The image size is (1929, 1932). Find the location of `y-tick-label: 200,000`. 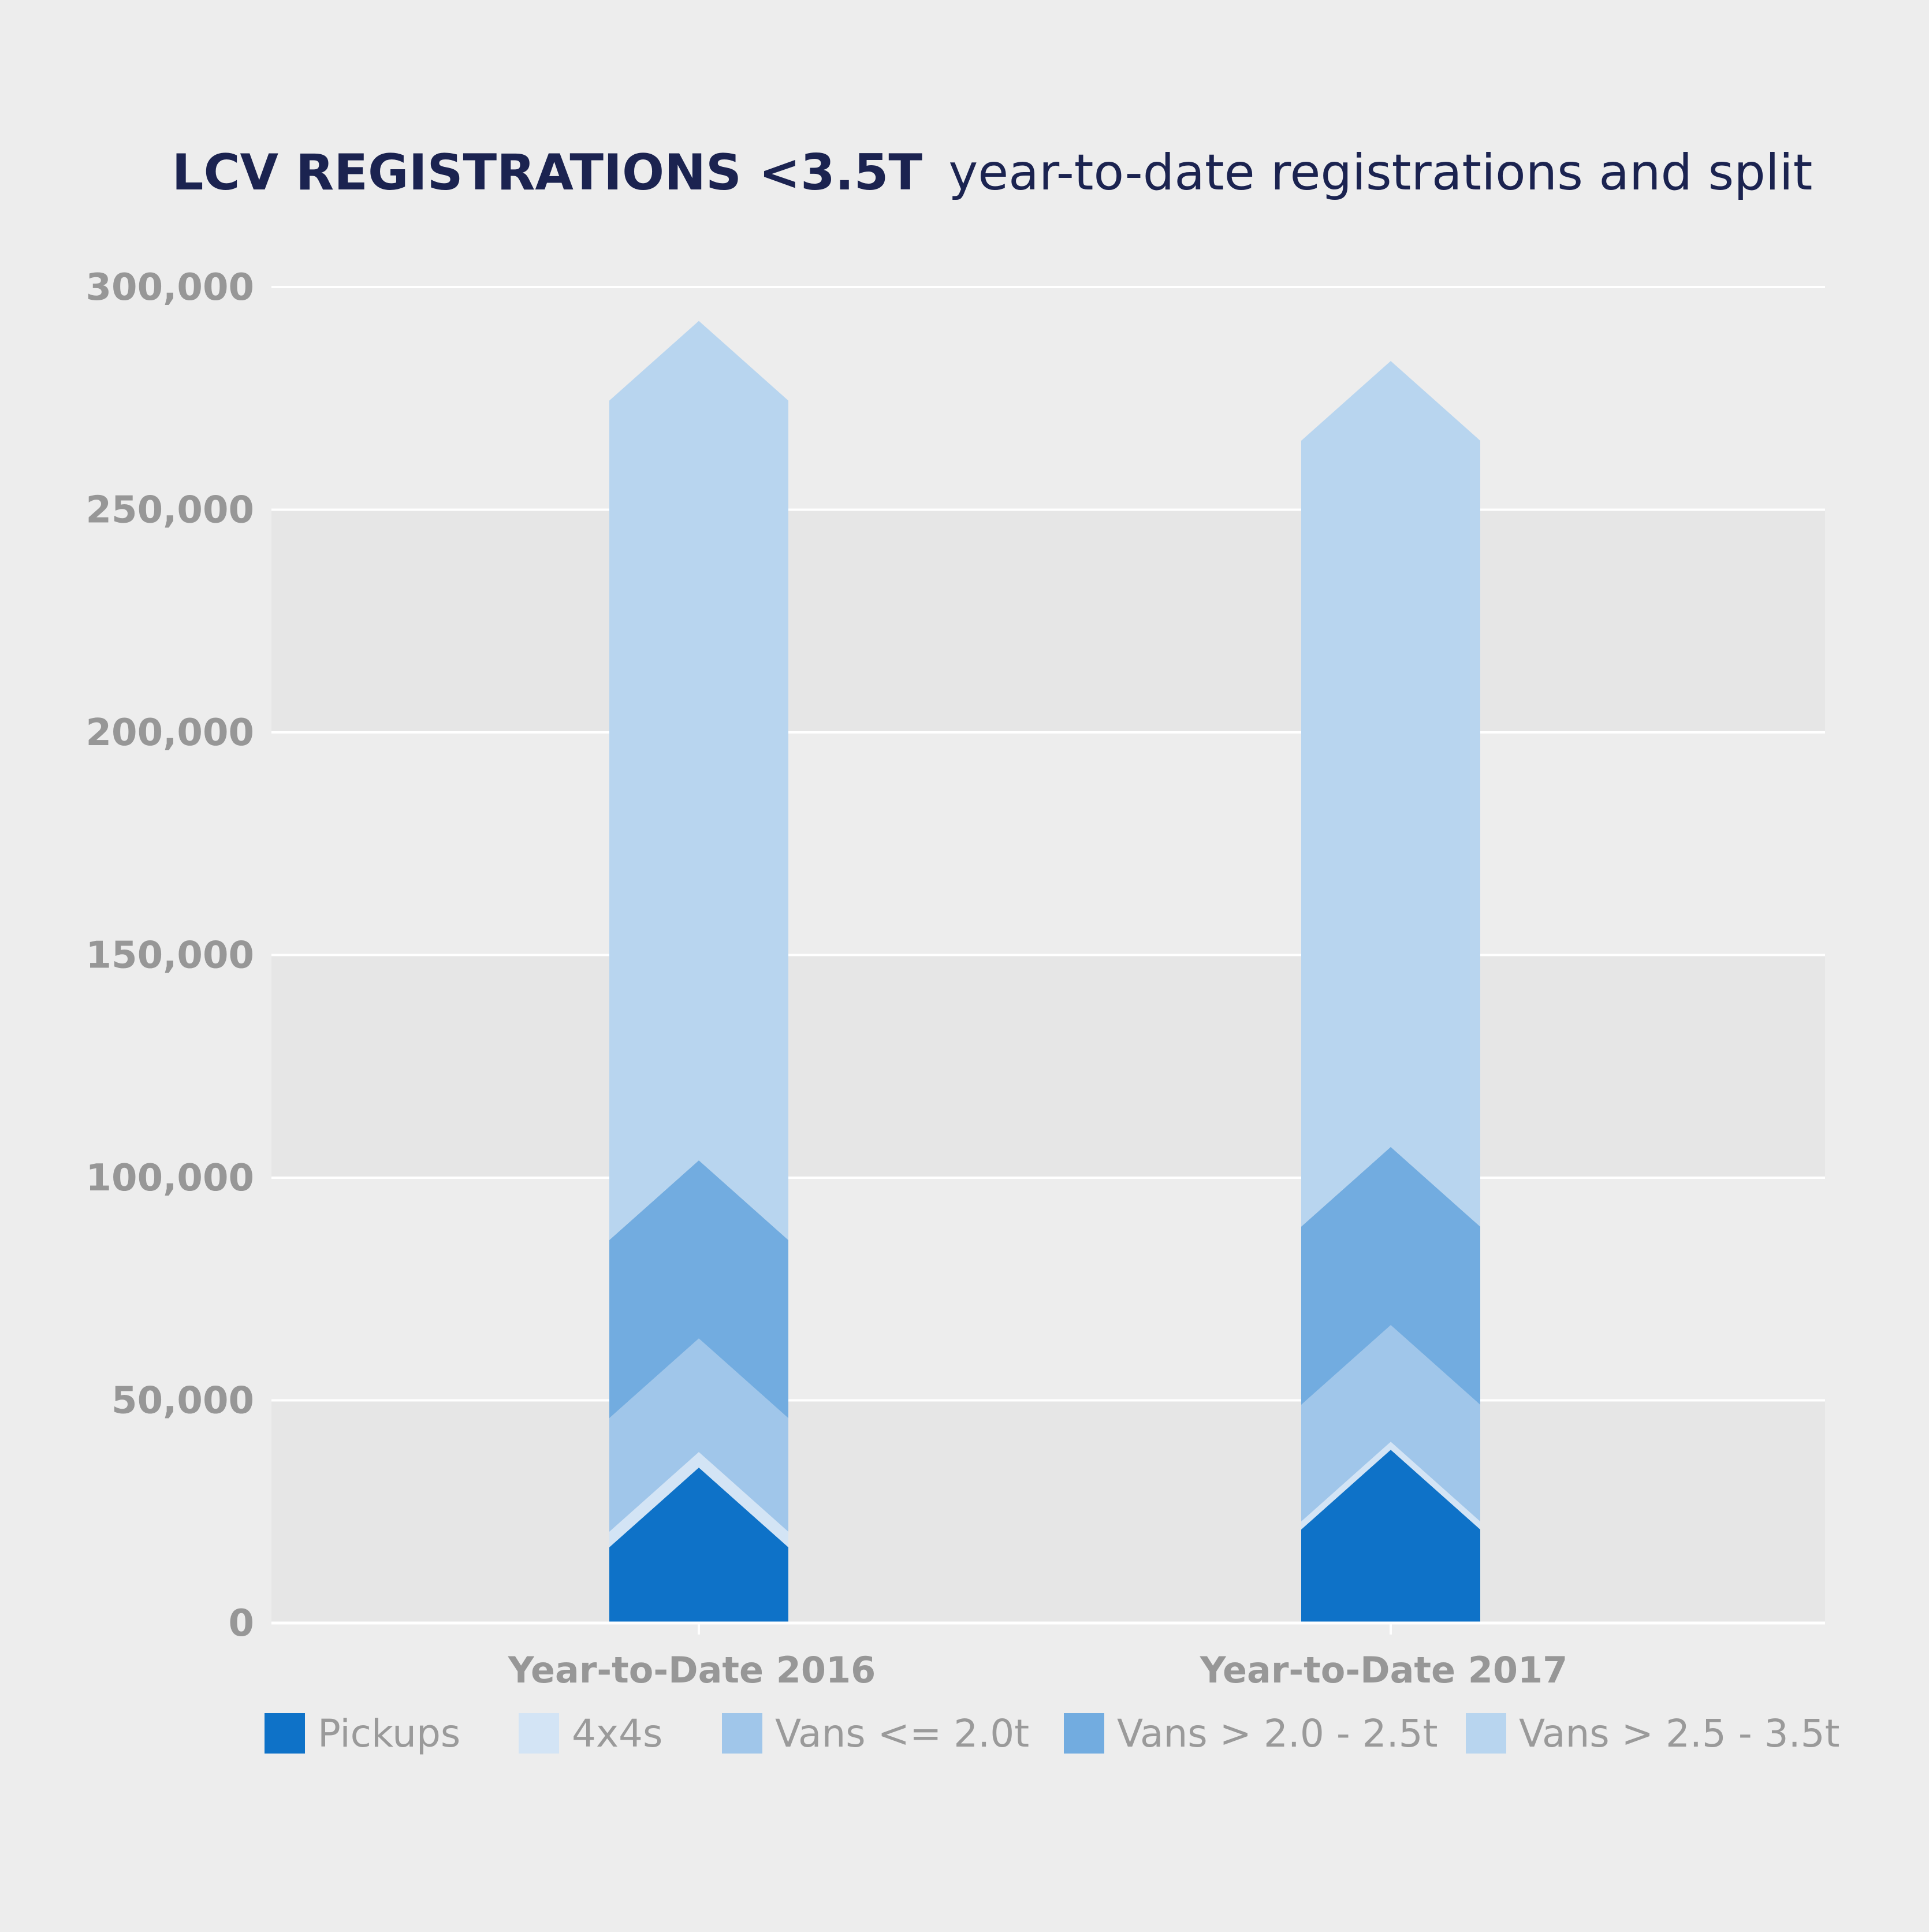

y-tick-label: 200,000 is located at coordinates (170, 733).